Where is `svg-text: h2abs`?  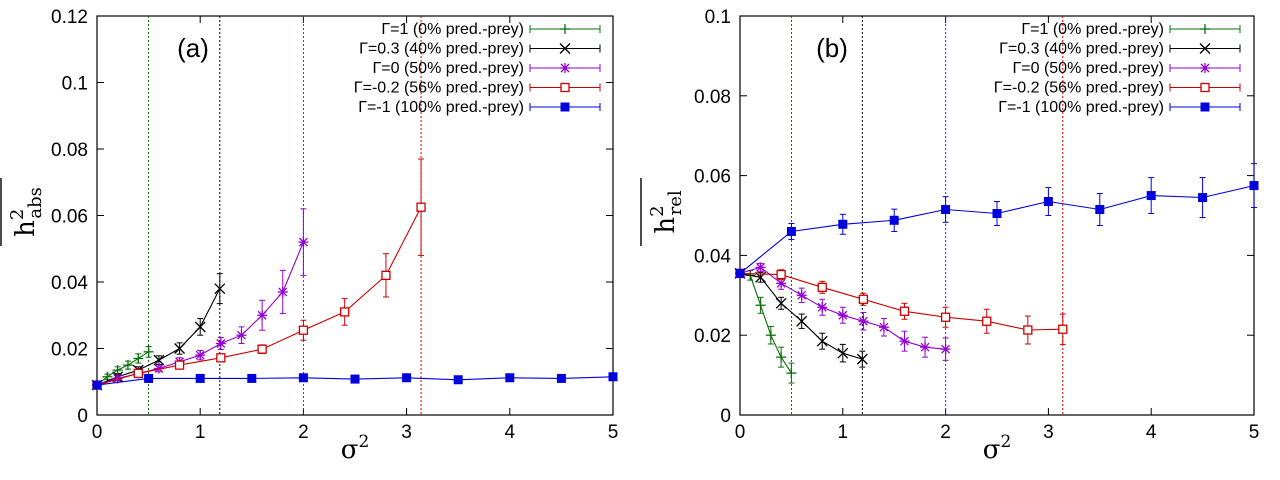 svg-text: h2abs is located at coordinates (26, 212).